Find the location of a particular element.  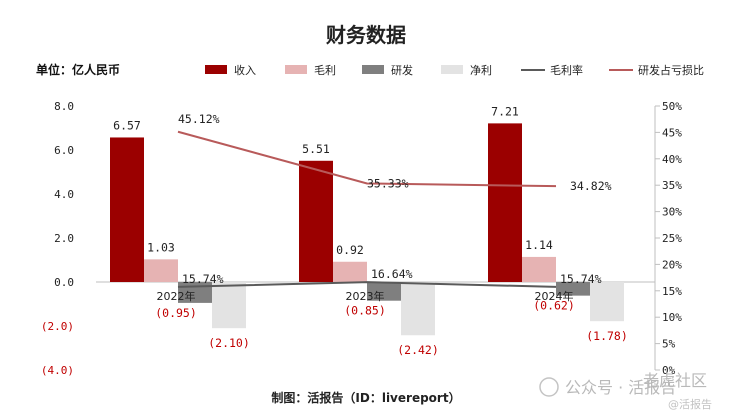

data-label-净利: (1.78) is located at coordinates (607, 336).